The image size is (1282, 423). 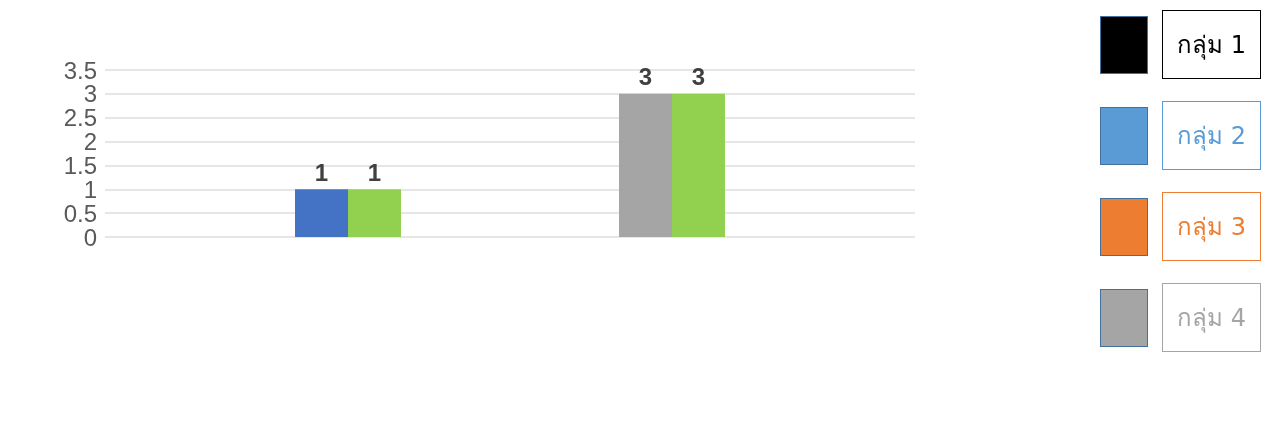 What do you see at coordinates (1211, 226) in the screenshot?
I see `category-label: กลุ่ม 3` at bounding box center [1211, 226].